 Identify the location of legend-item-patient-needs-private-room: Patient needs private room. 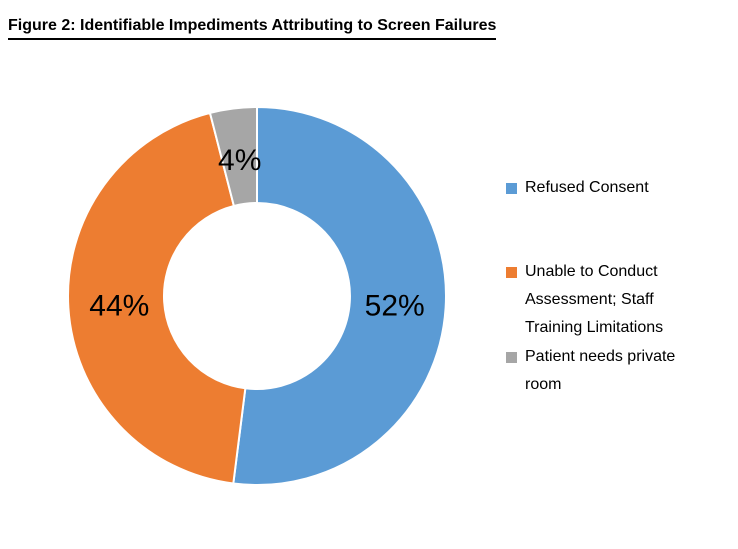
(598, 371).